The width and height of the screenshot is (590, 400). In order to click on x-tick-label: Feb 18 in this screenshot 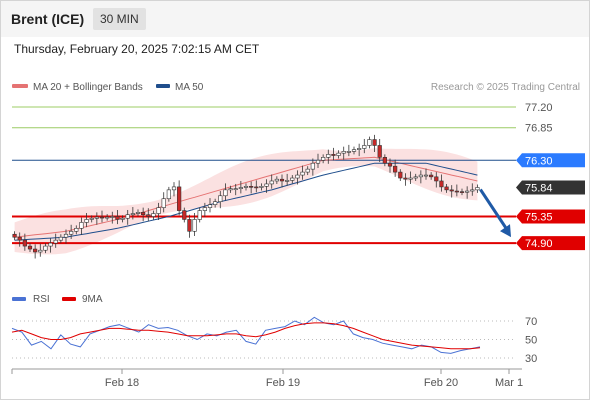, I will do `click(122, 383)`.